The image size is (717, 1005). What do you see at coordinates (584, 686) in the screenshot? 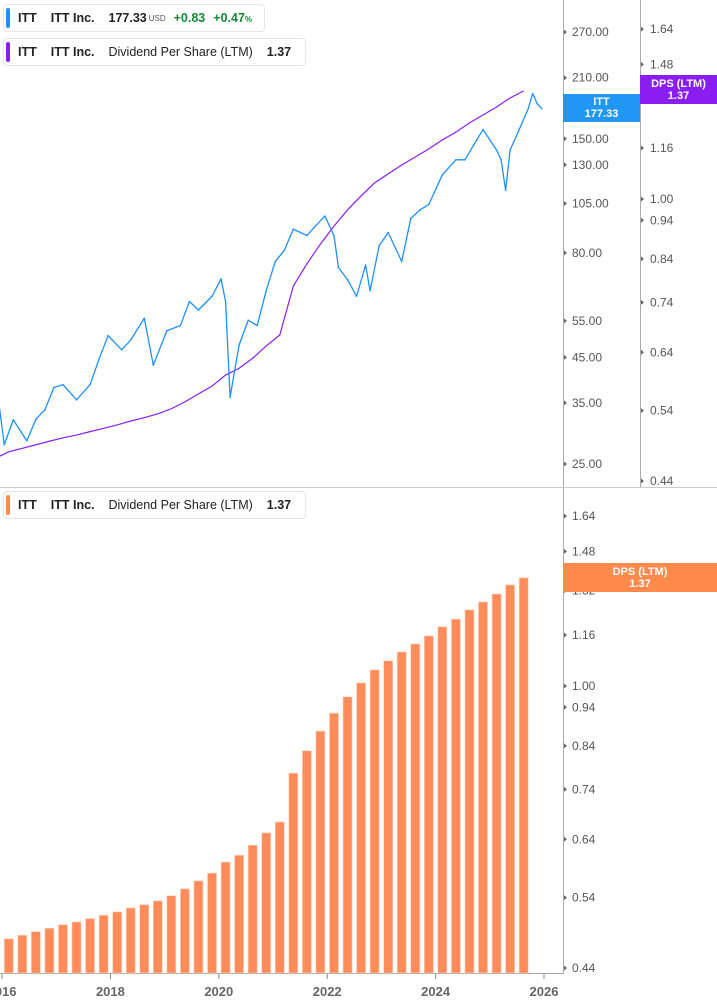
I see `dps-bar-tick-label: 1.00` at bounding box center [584, 686].